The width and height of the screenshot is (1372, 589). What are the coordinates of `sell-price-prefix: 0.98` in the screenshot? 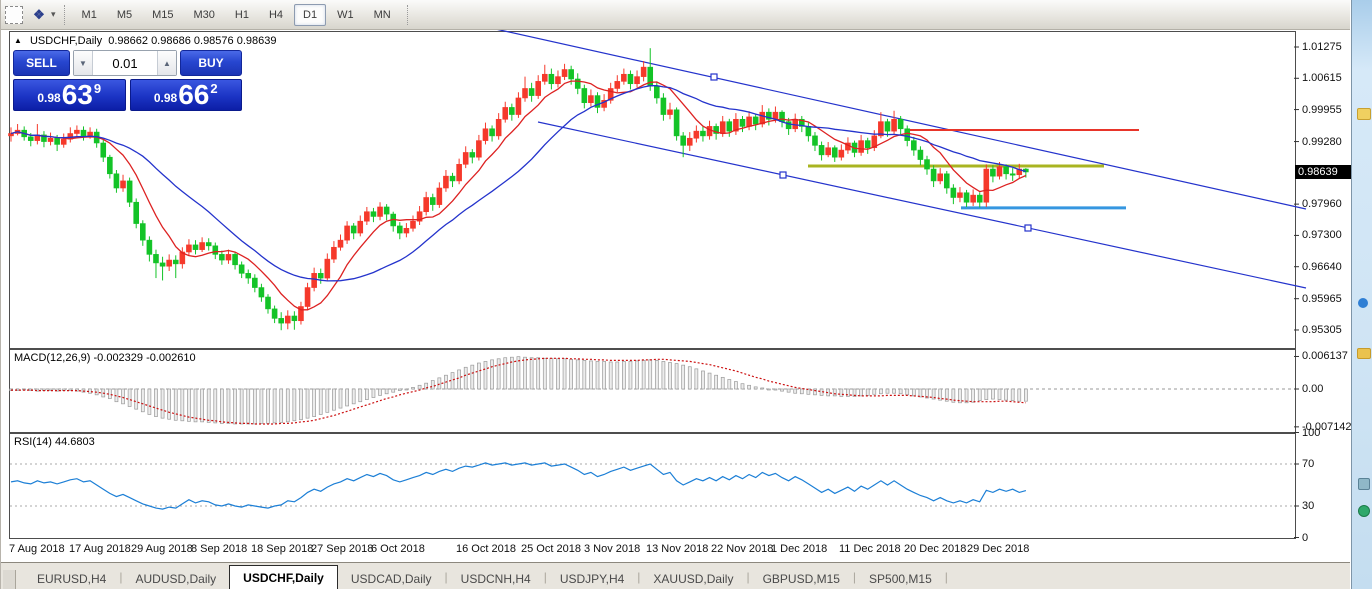 It's located at (49, 98).